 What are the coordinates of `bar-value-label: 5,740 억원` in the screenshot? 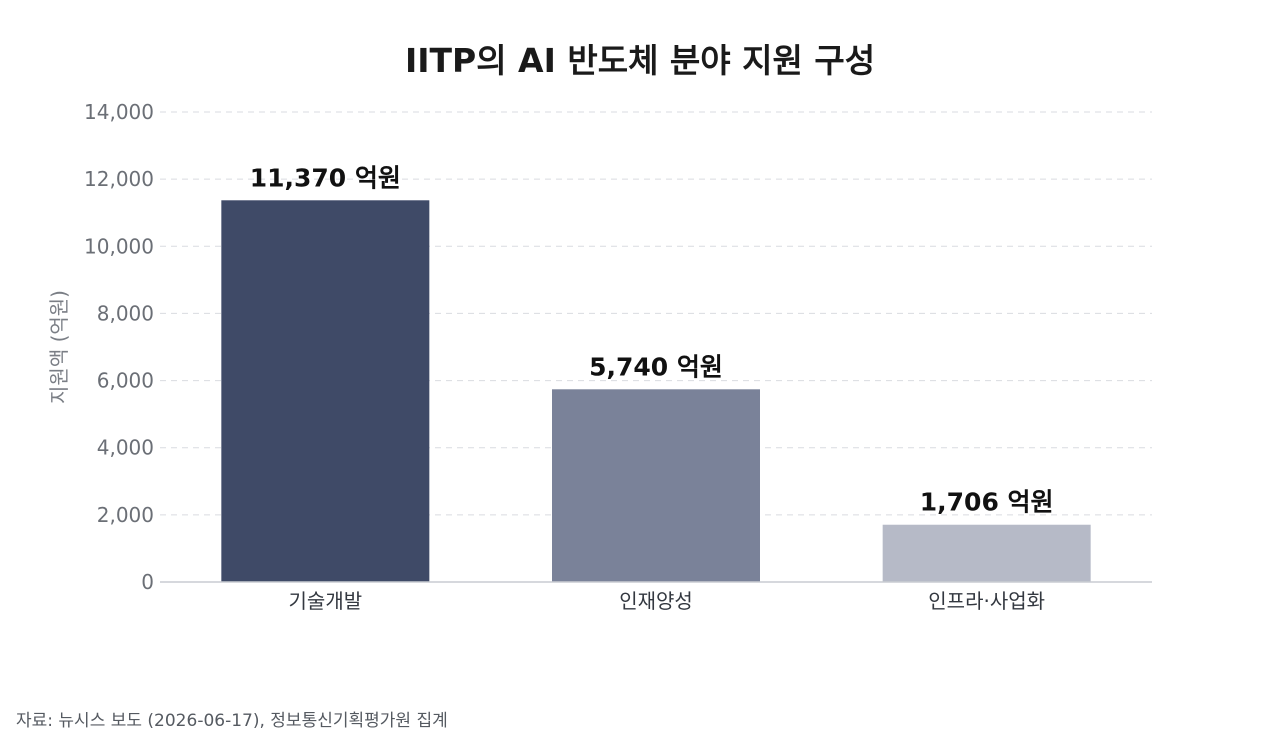 It's located at (656, 366).